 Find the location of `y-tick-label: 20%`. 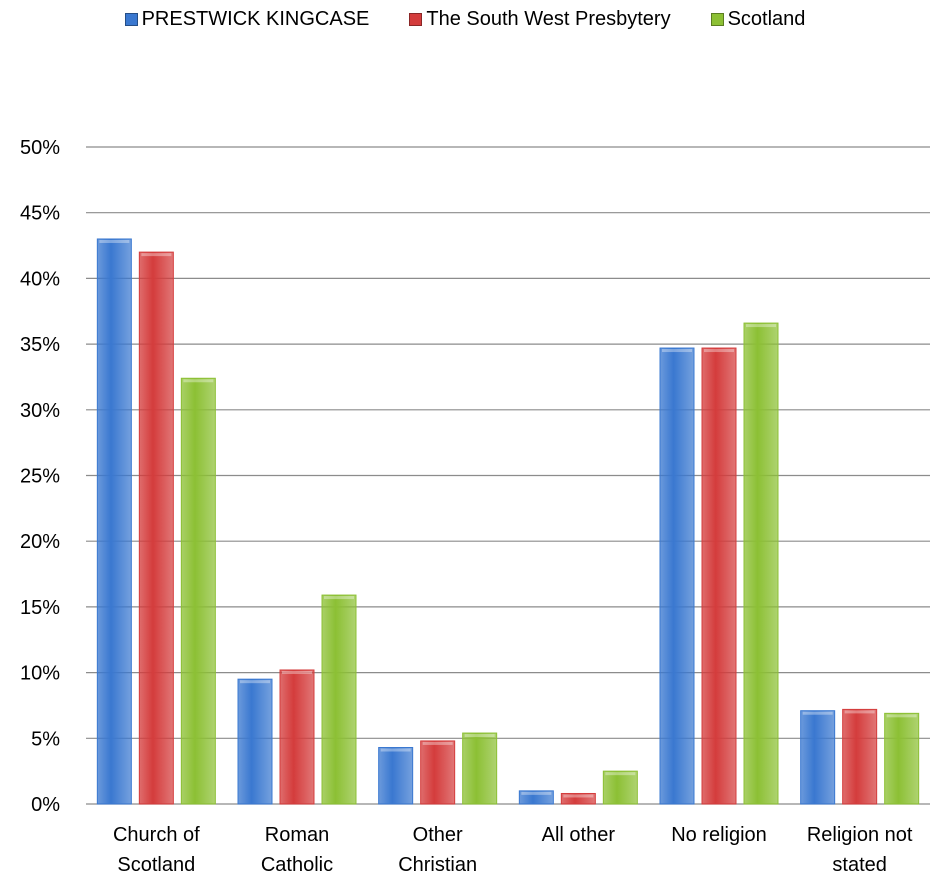

y-tick-label: 20% is located at coordinates (40, 542).